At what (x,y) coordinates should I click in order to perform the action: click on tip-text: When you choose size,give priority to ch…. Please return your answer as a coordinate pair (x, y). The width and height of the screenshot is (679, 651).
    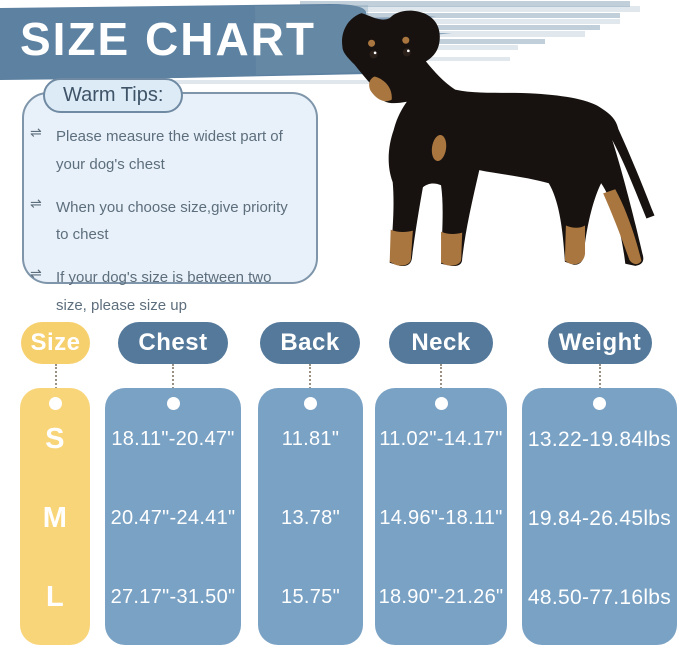
    Looking at the image, I should click on (172, 221).